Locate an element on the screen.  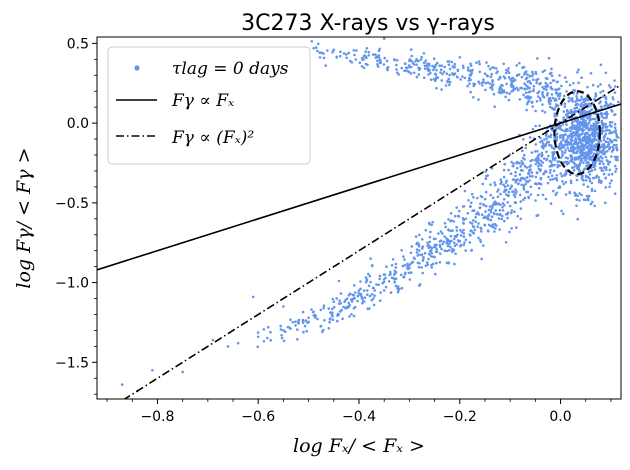
x-tick-label: −0.4 is located at coordinates (359, 417).